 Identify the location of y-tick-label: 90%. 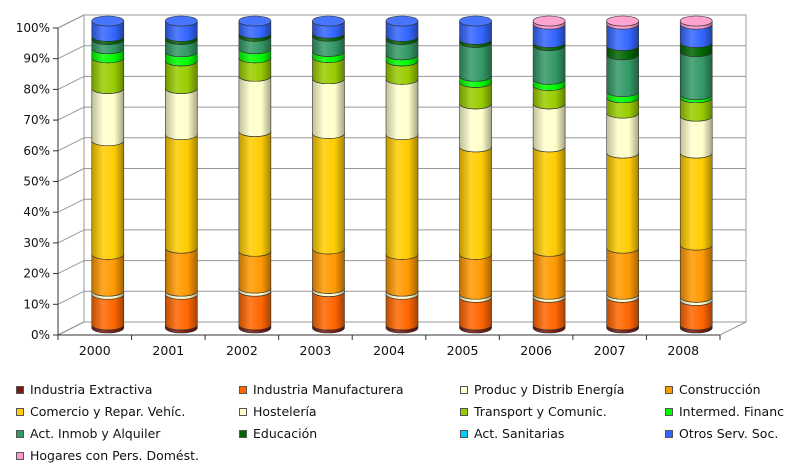
(36, 59).